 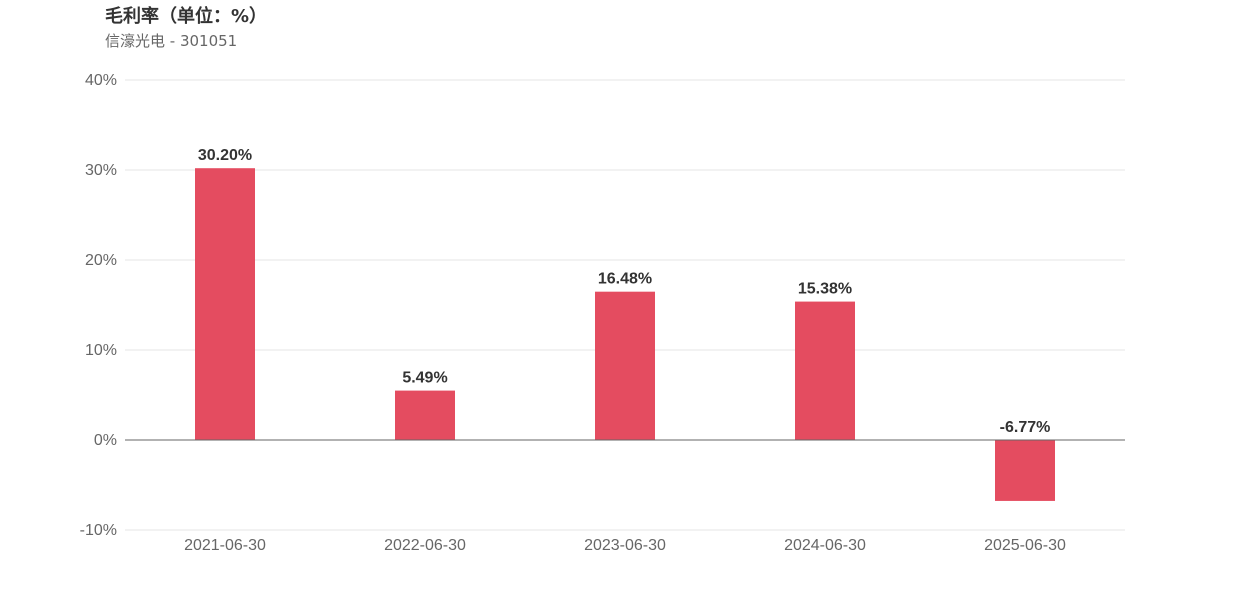 I want to click on x-tick-label: 2024-06-30, so click(x=825, y=545).